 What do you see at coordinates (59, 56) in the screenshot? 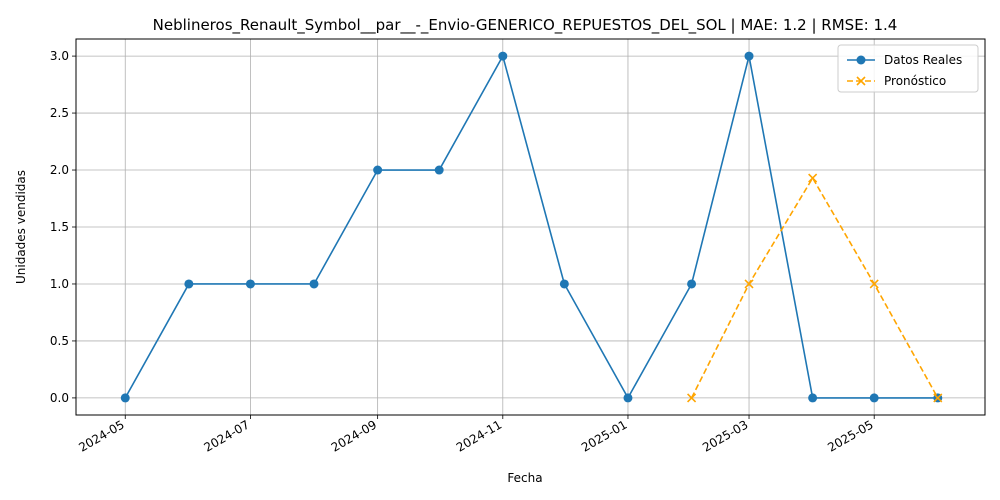
I see `y-tick-label: 3.0` at bounding box center [59, 56].